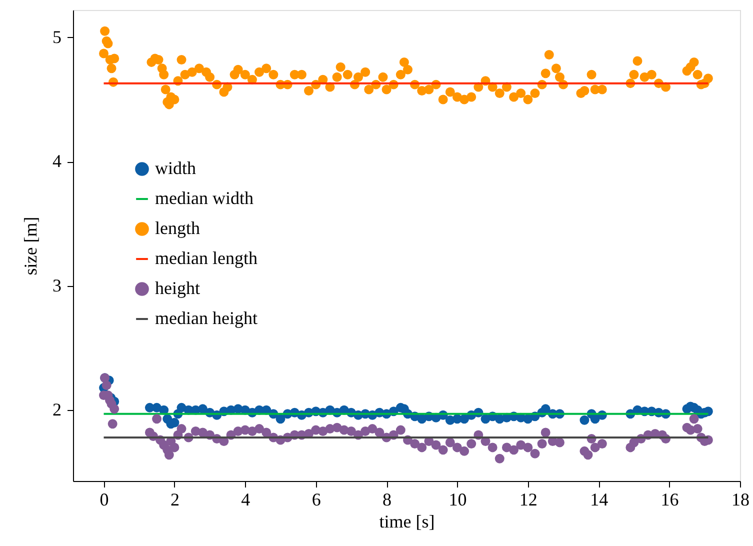  I want to click on legend-label: median height, so click(206, 318).